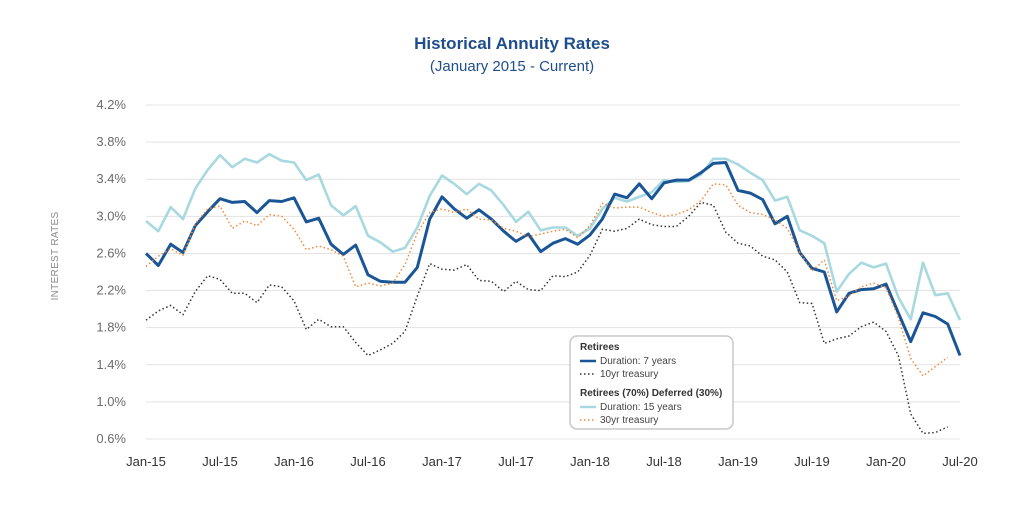 Image resolution: width=1024 pixels, height=512 pixels. What do you see at coordinates (738, 461) in the screenshot?
I see `x-tick-label: Jan-19` at bounding box center [738, 461].